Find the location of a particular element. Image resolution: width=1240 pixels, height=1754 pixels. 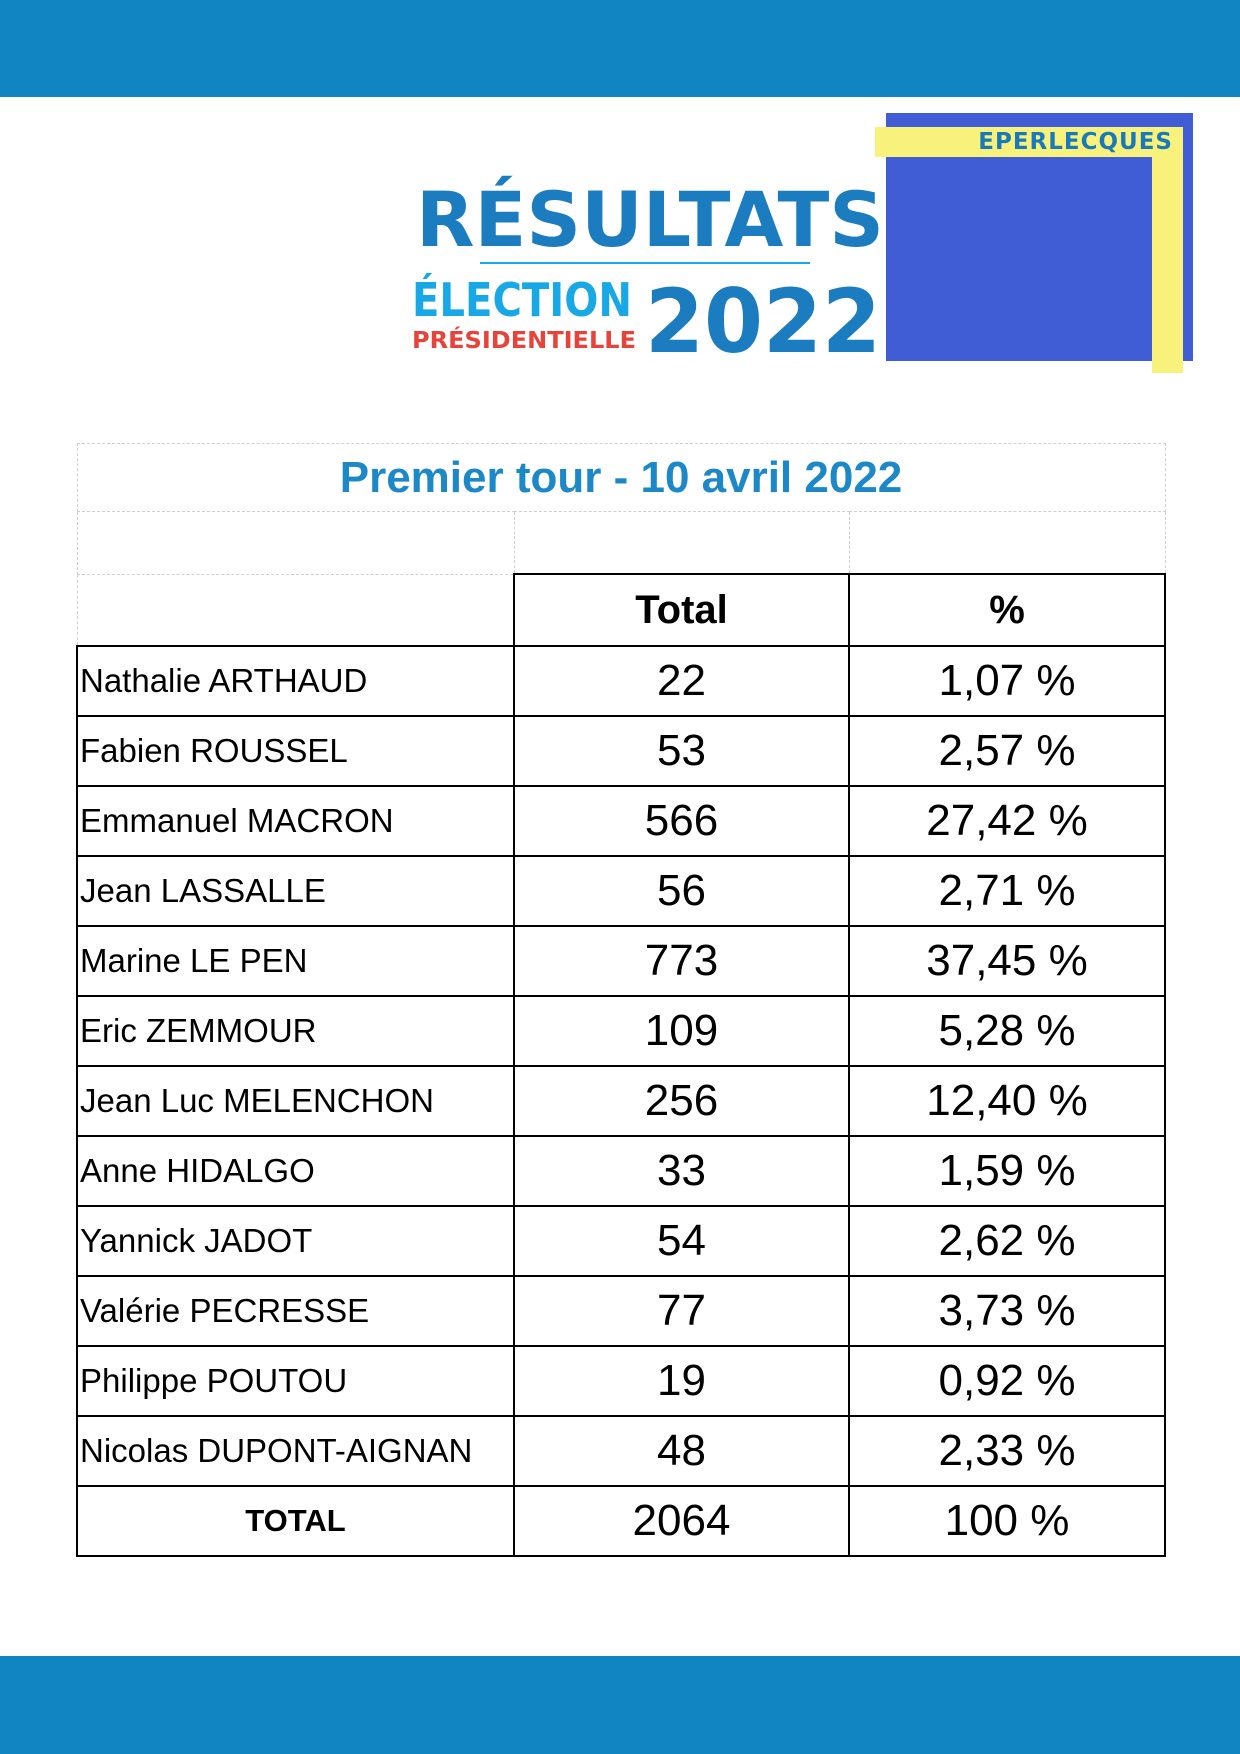

vote-total: 566 is located at coordinates (681, 821).